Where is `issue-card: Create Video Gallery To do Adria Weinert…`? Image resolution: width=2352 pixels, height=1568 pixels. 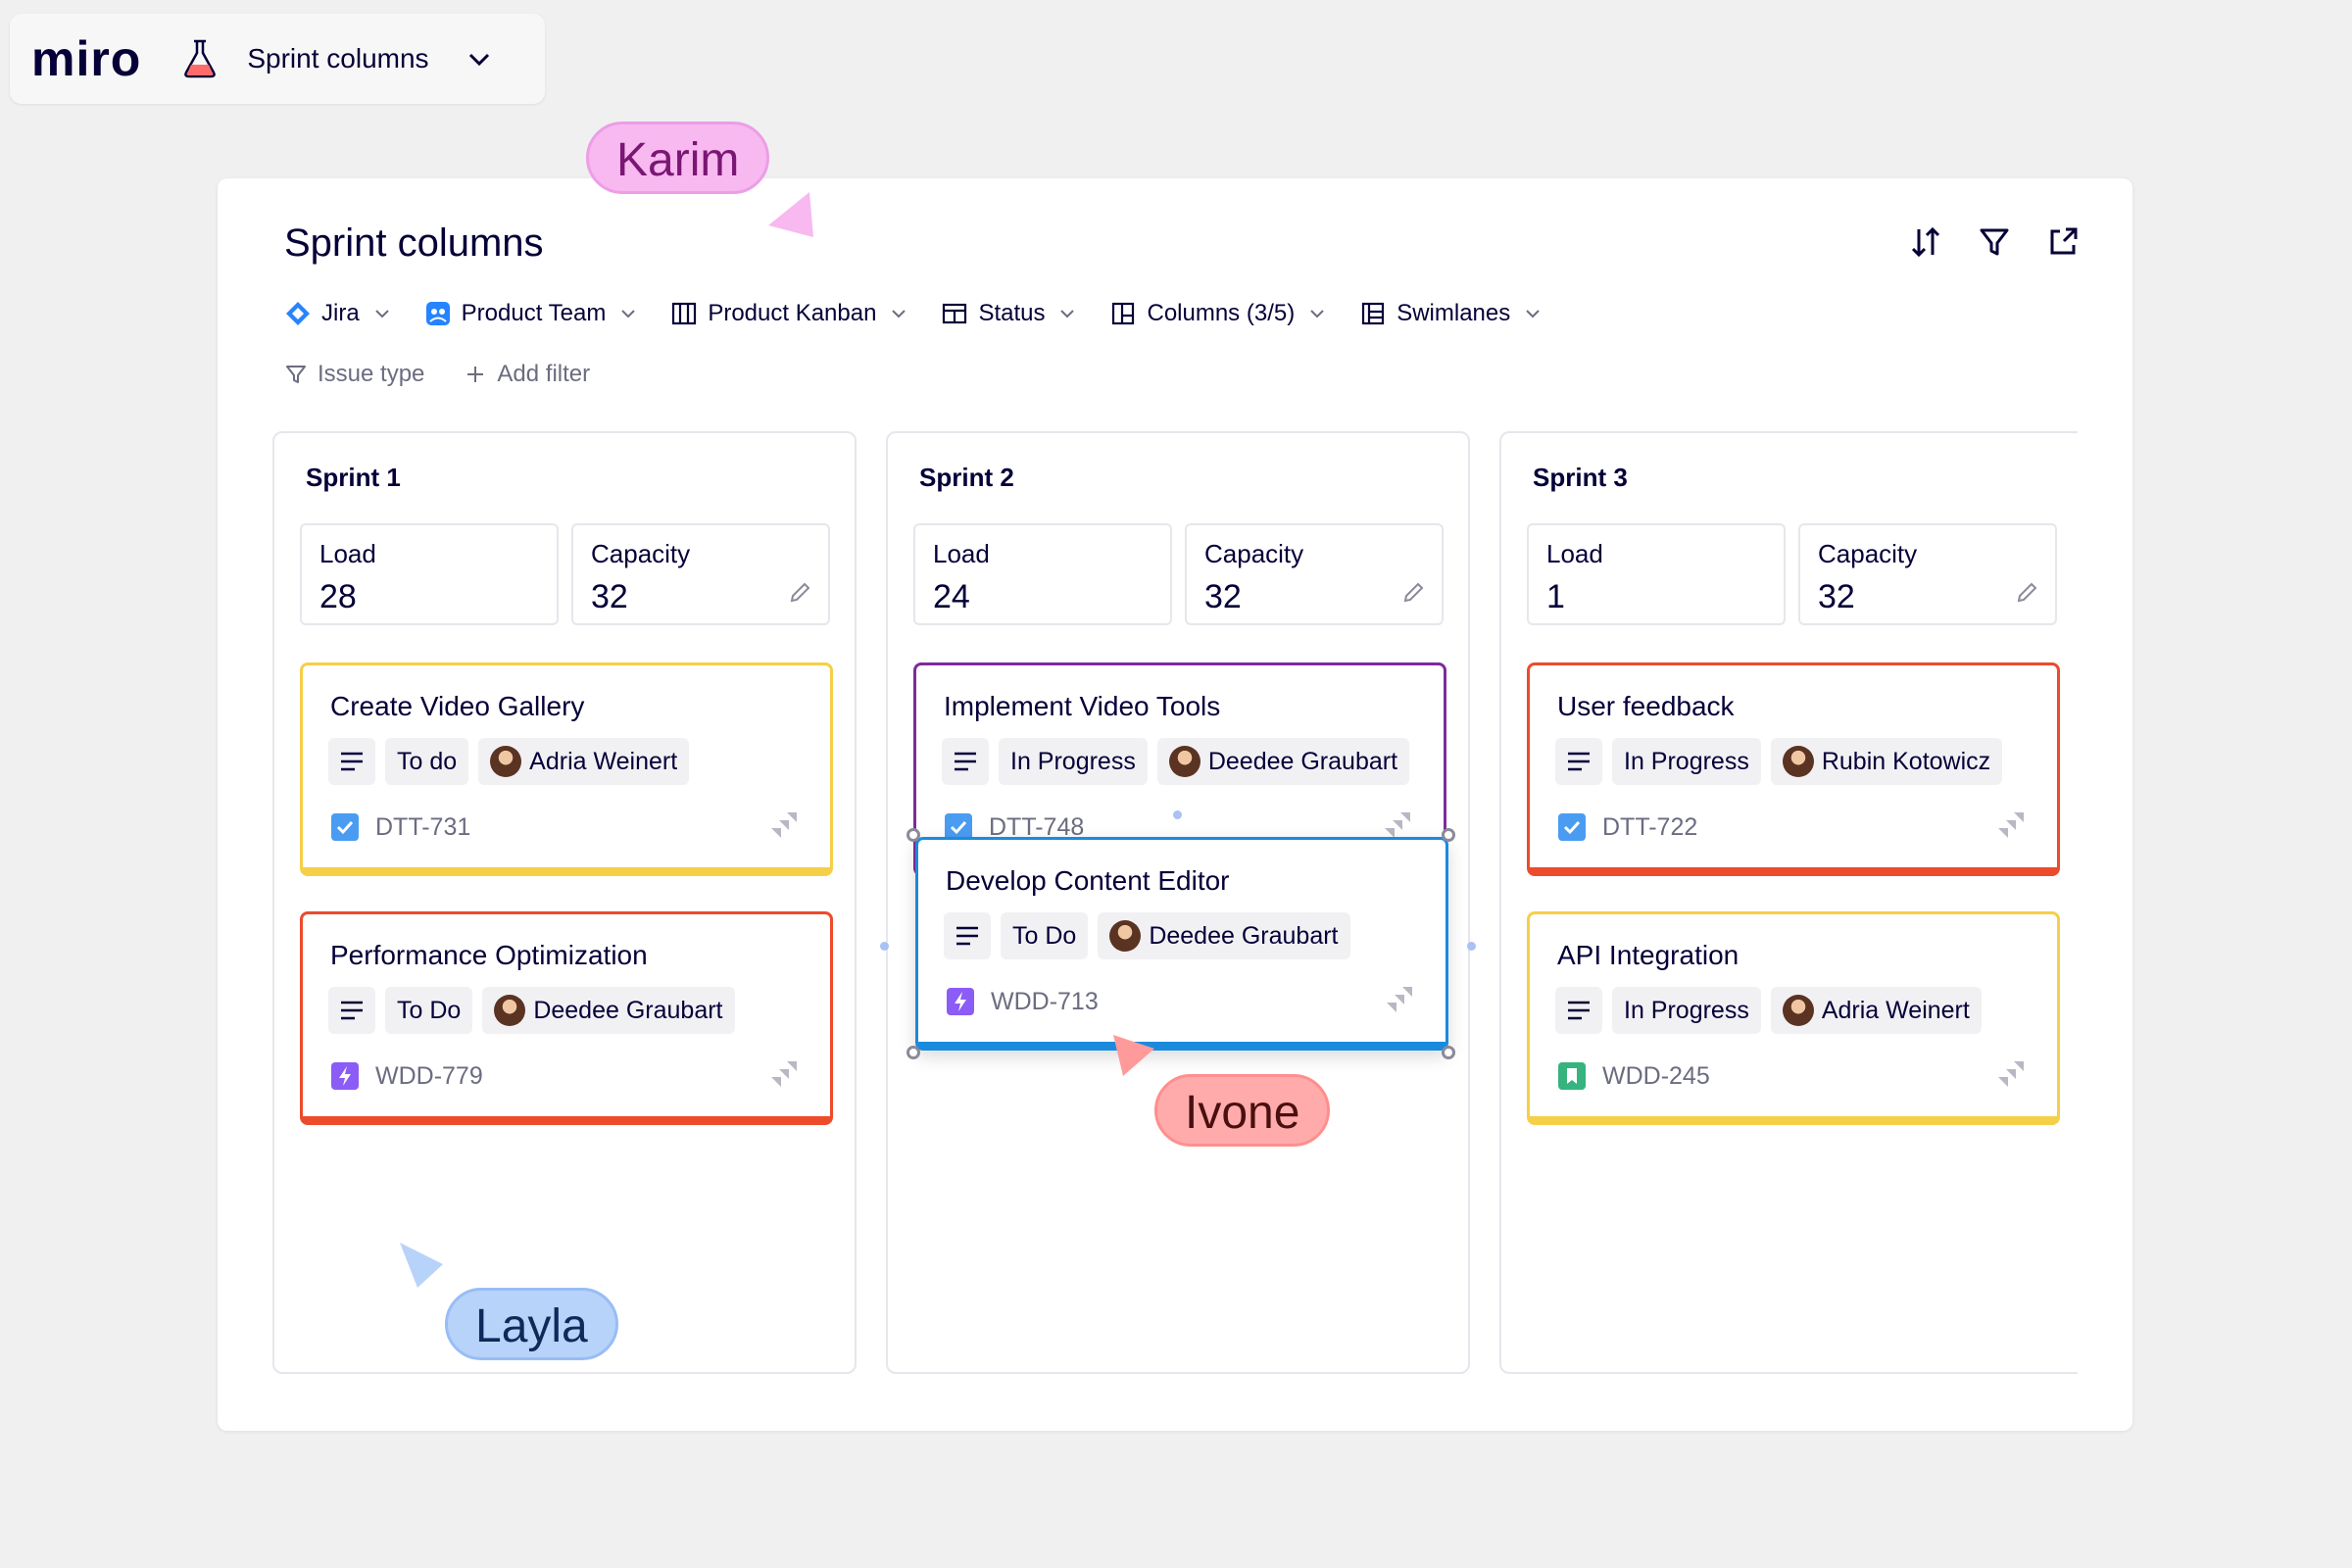 issue-card: Create Video Gallery To do Adria Weinert… is located at coordinates (566, 769).